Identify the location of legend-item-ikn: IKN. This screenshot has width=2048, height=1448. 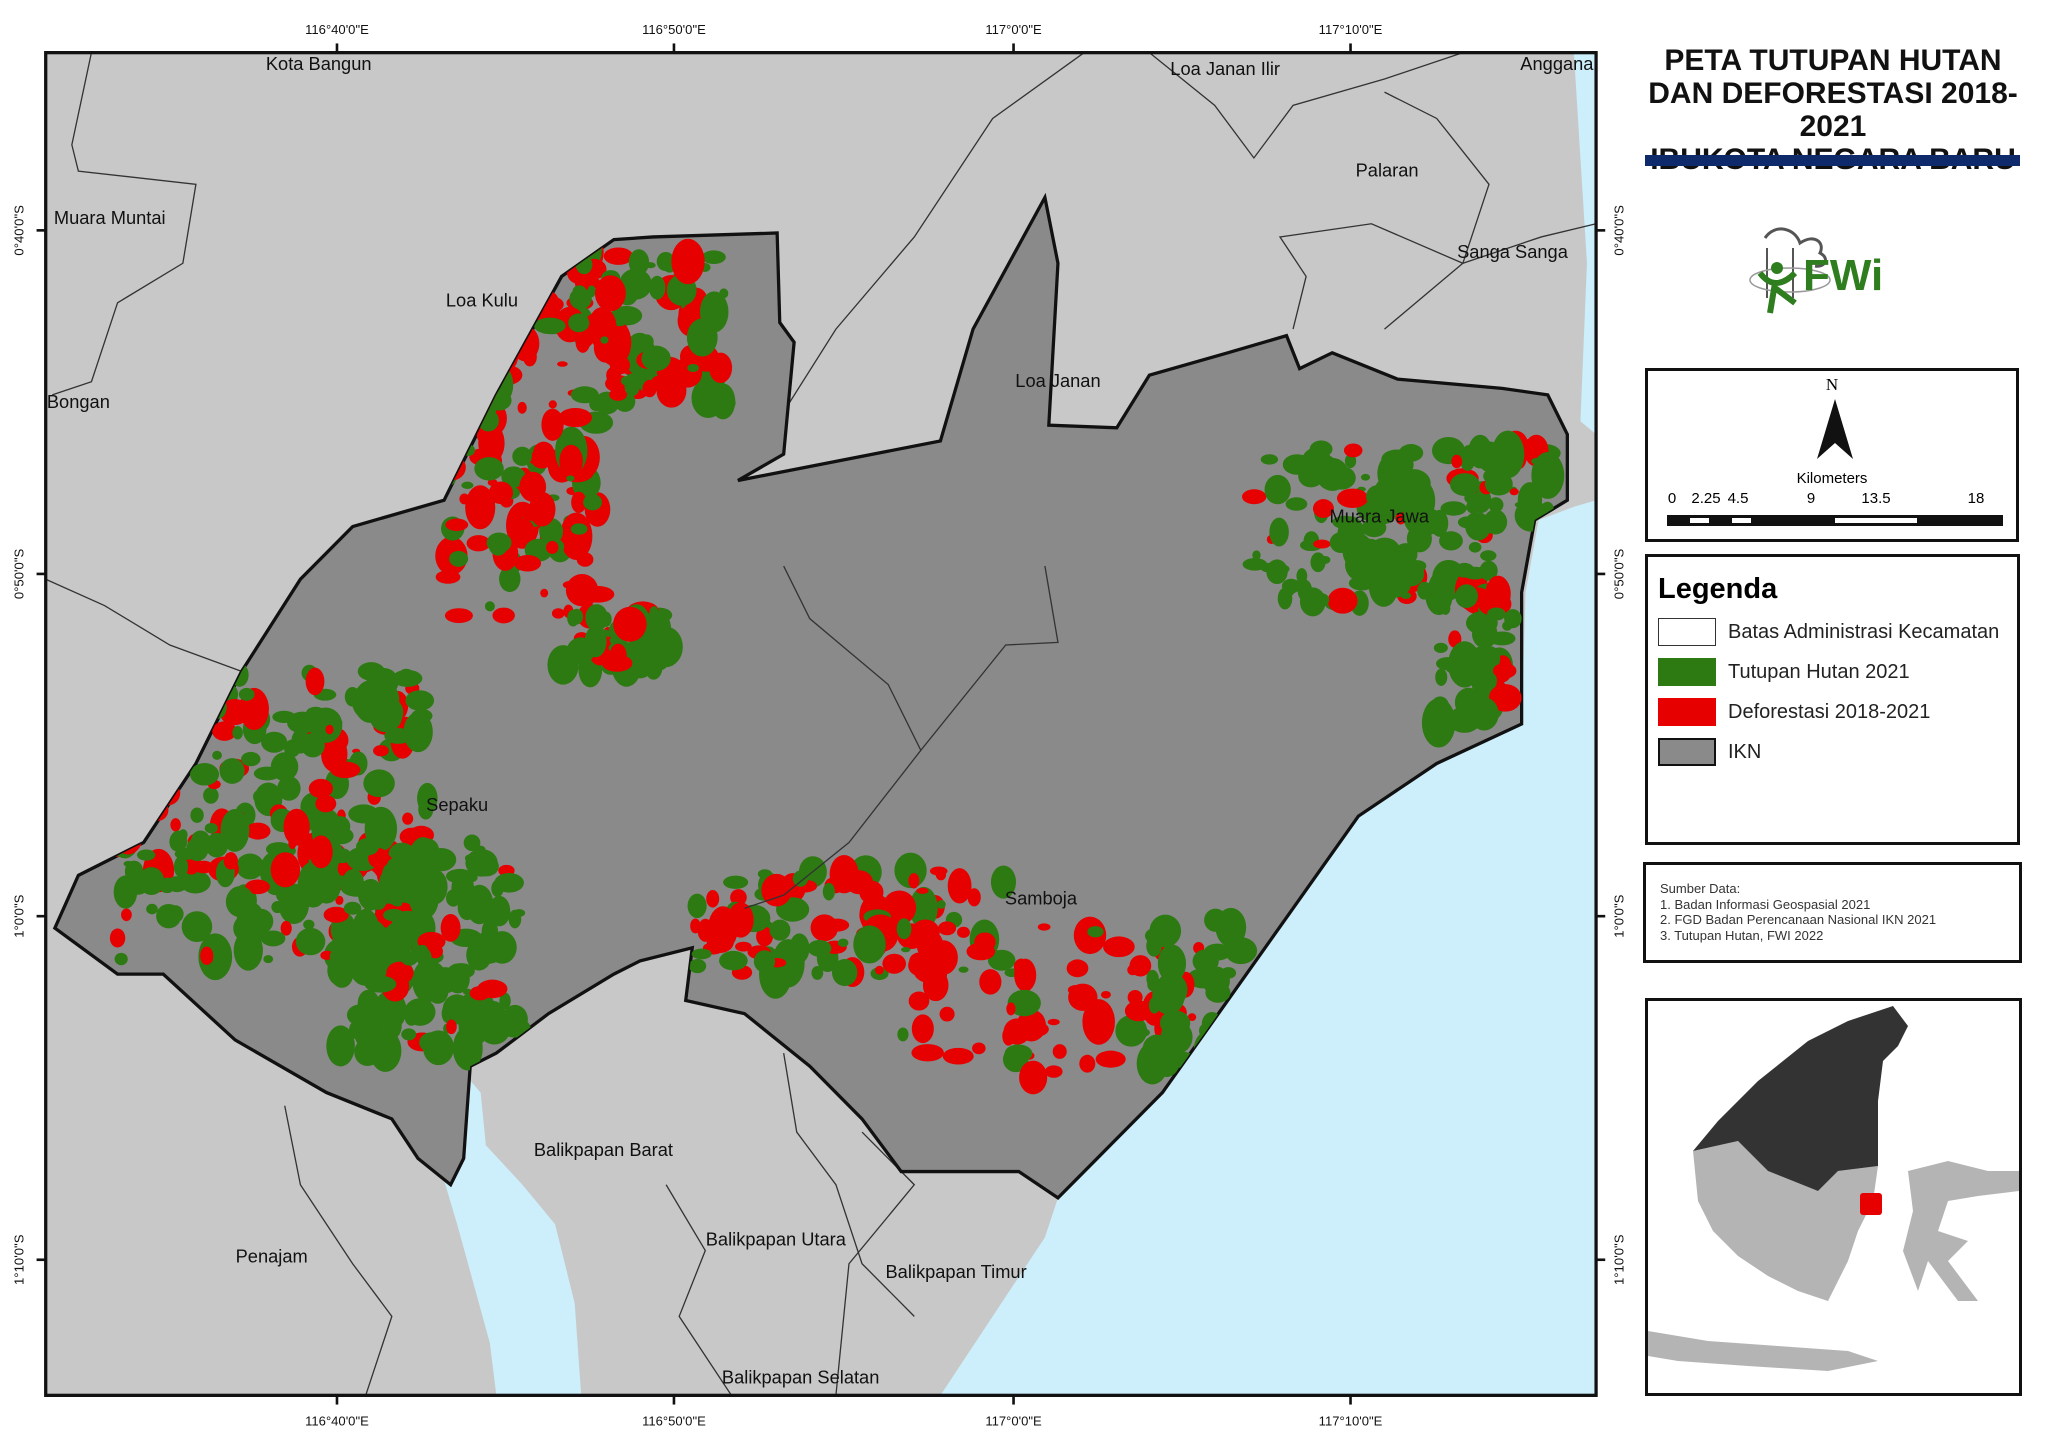
(1837, 752).